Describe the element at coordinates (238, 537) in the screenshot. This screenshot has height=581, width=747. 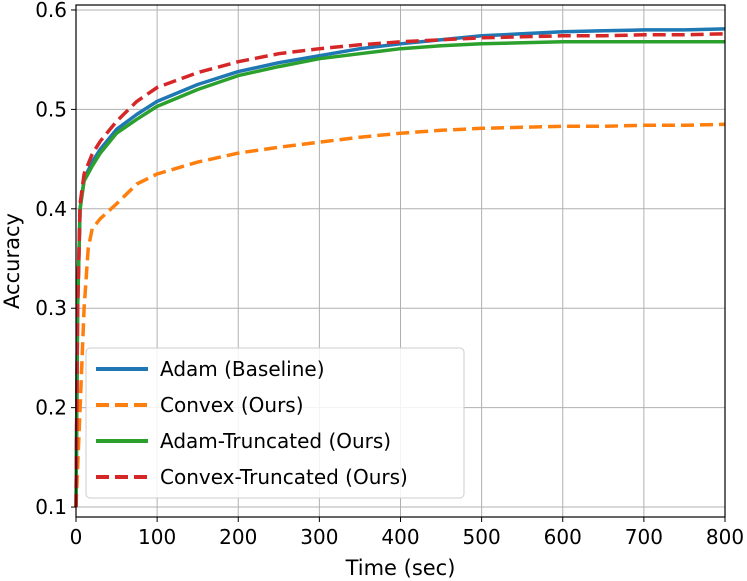
I see `x-tick-label: 200` at that location.